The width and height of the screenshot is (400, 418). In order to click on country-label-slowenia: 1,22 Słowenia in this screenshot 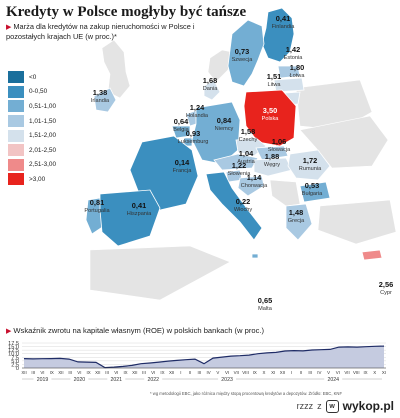, I will do `click(239, 170)`.